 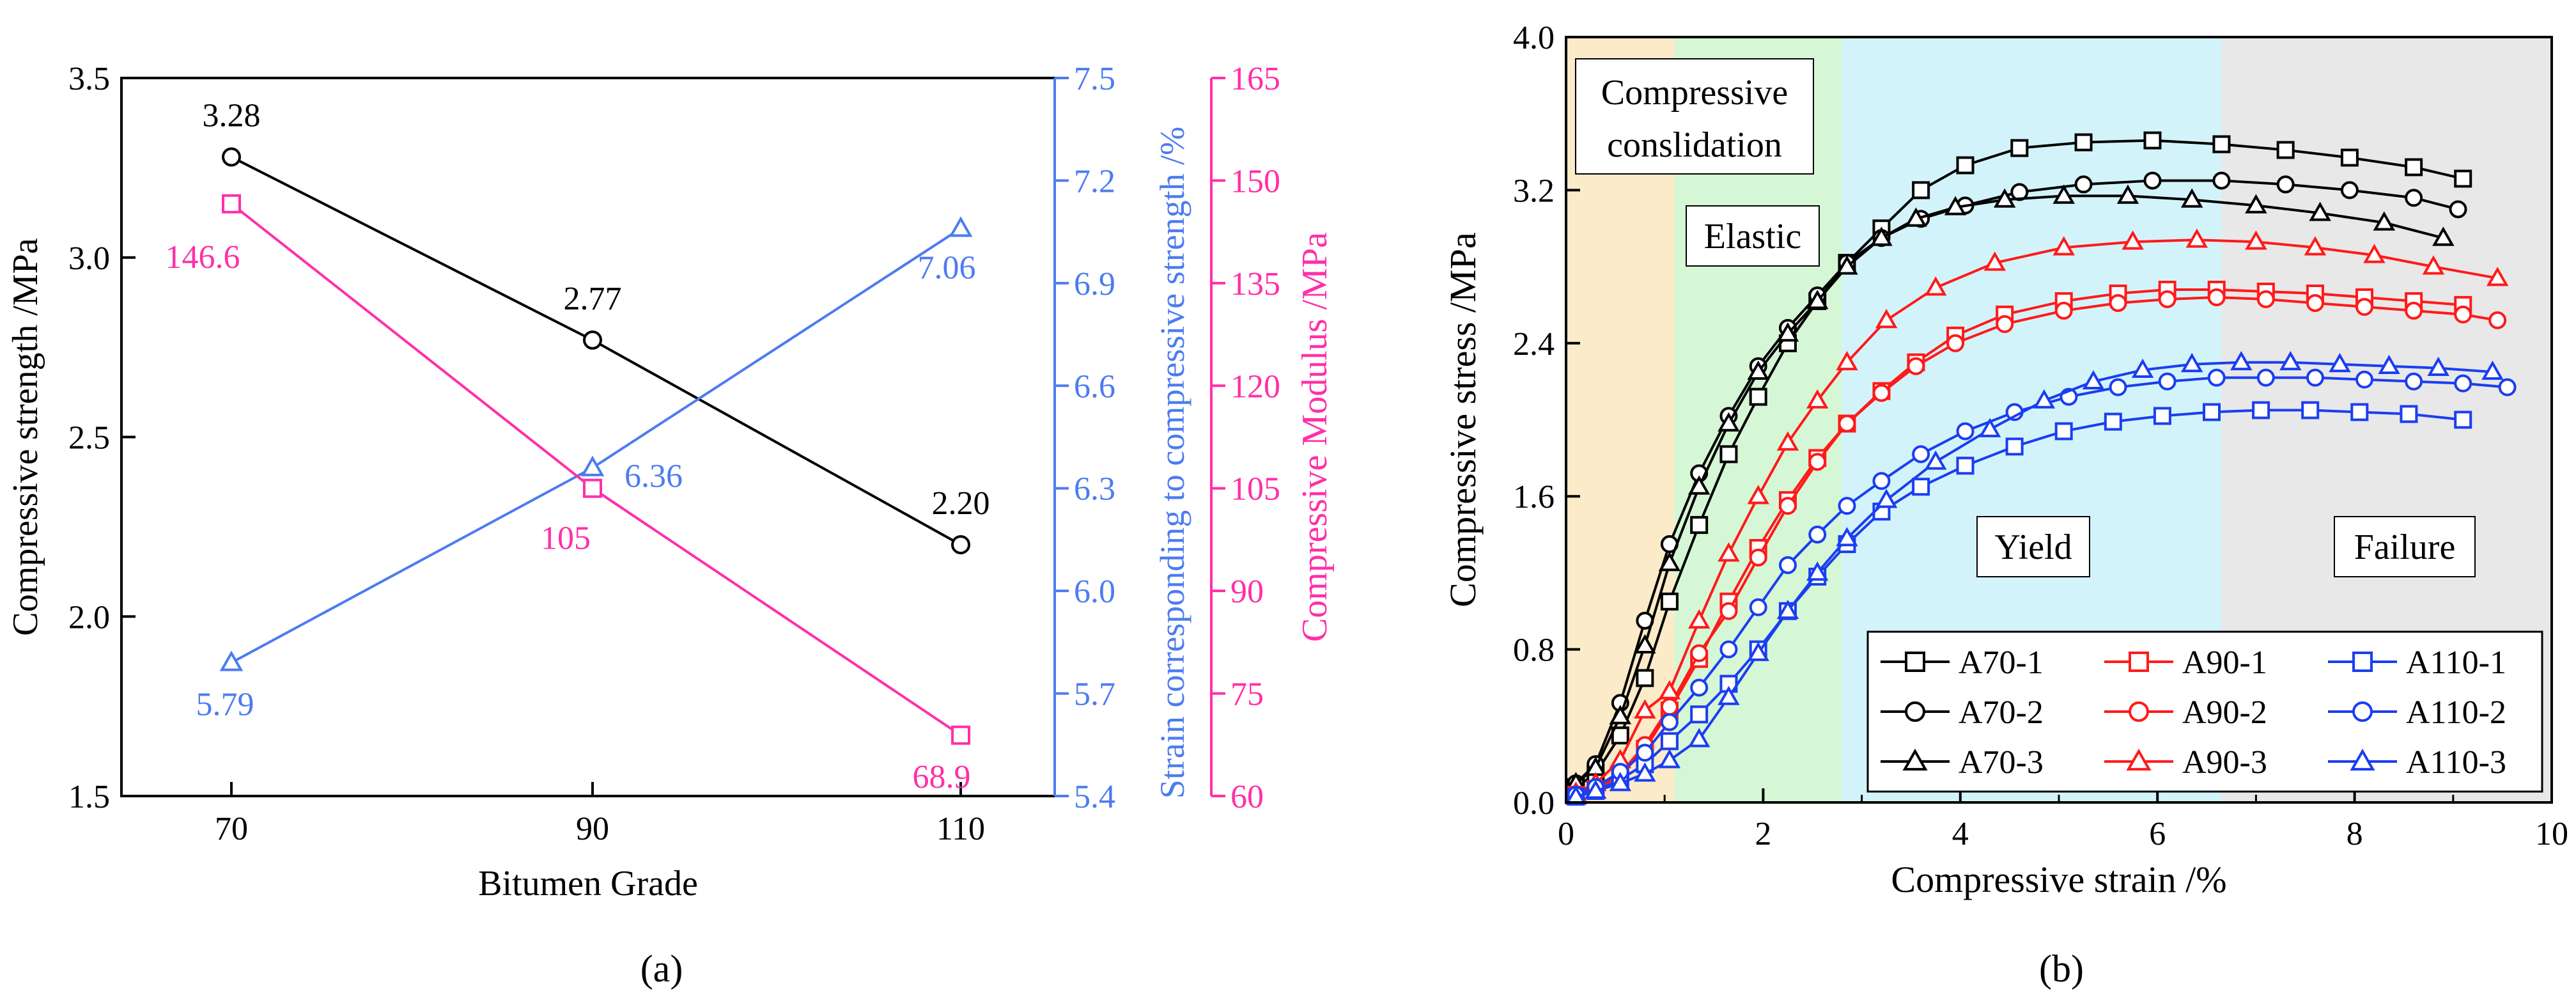 What do you see at coordinates (960, 735) in the screenshot?
I see `data-point-square` at bounding box center [960, 735].